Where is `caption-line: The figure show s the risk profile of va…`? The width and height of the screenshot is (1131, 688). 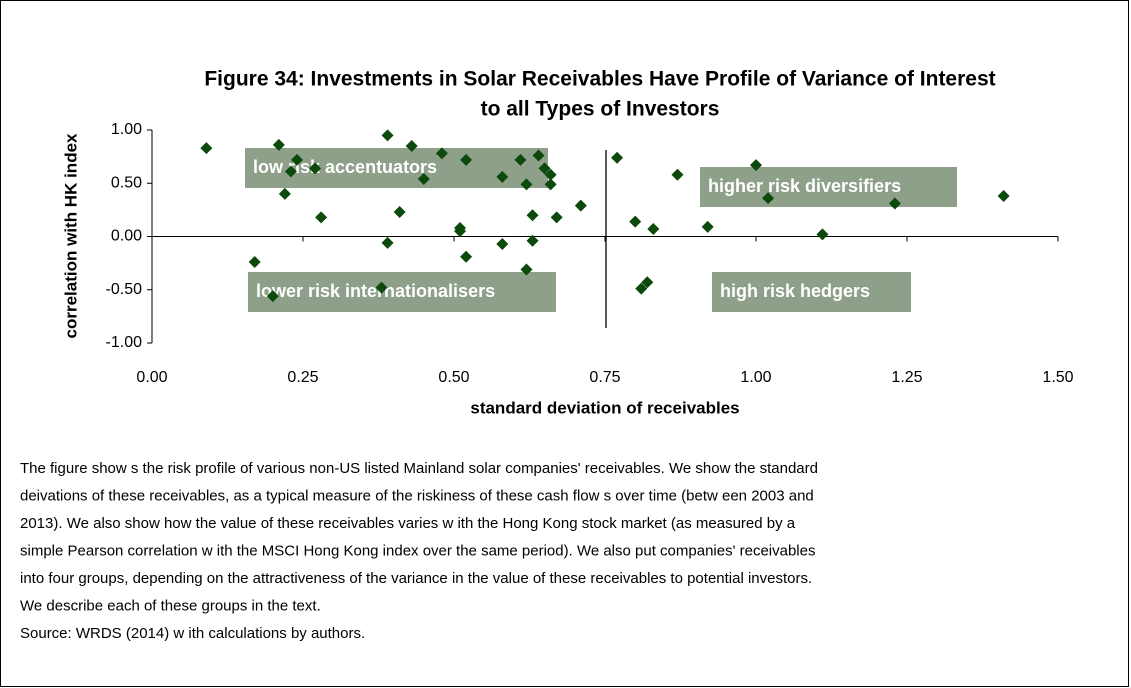 caption-line: The figure show s the risk profile of va… is located at coordinates (419, 468).